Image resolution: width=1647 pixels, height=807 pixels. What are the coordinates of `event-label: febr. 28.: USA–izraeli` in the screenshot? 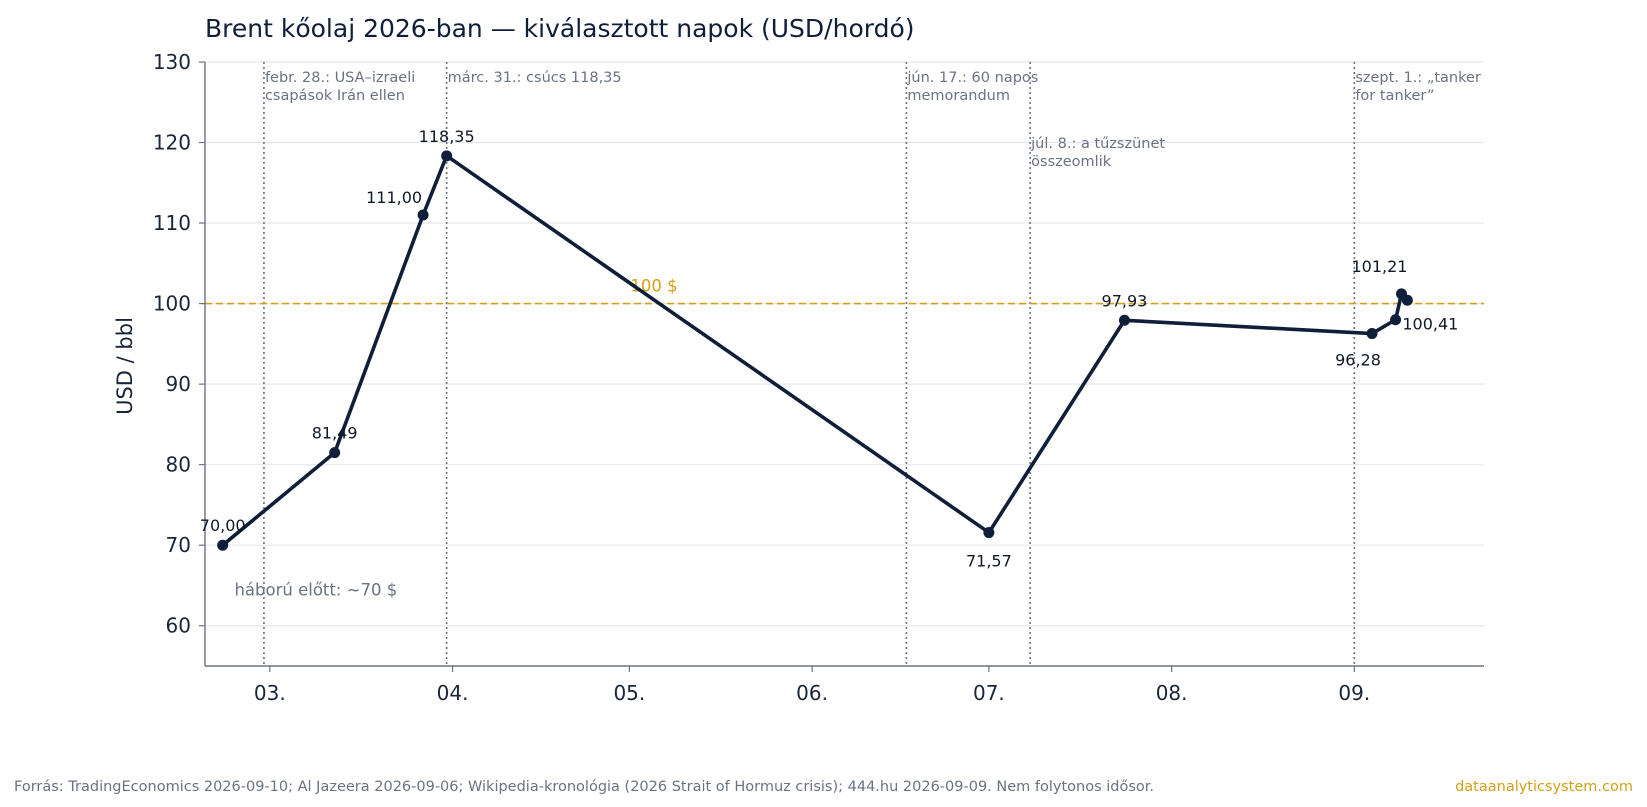 It's located at (340, 78).